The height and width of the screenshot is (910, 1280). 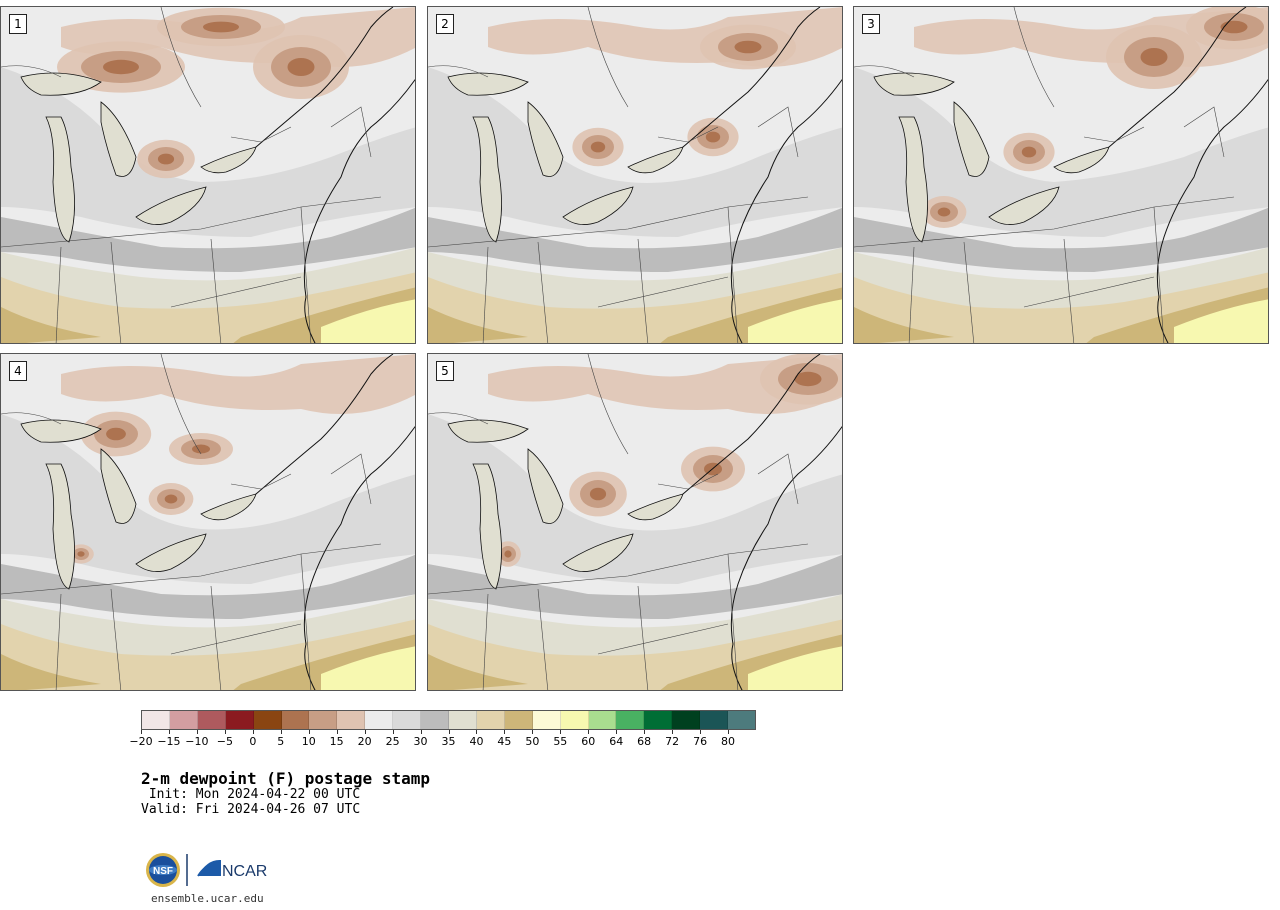 What do you see at coordinates (728, 741) in the screenshot?
I see `colorbar-tick-label: 80` at bounding box center [728, 741].